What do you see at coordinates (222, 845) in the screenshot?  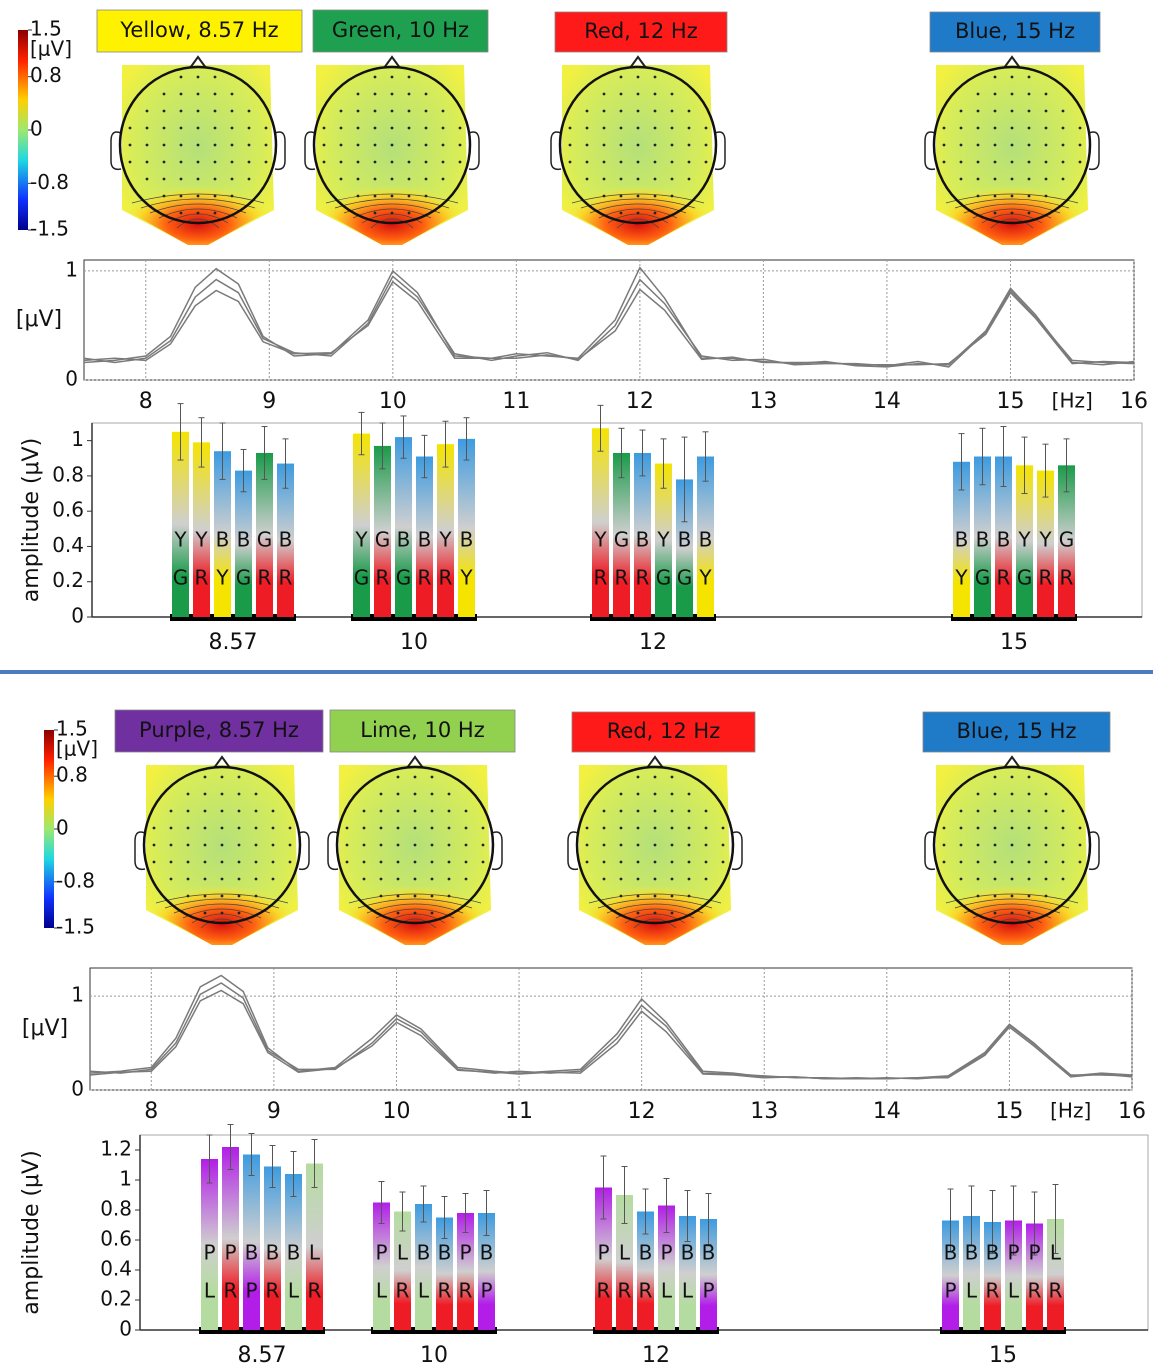 I see `head-outline` at bounding box center [222, 845].